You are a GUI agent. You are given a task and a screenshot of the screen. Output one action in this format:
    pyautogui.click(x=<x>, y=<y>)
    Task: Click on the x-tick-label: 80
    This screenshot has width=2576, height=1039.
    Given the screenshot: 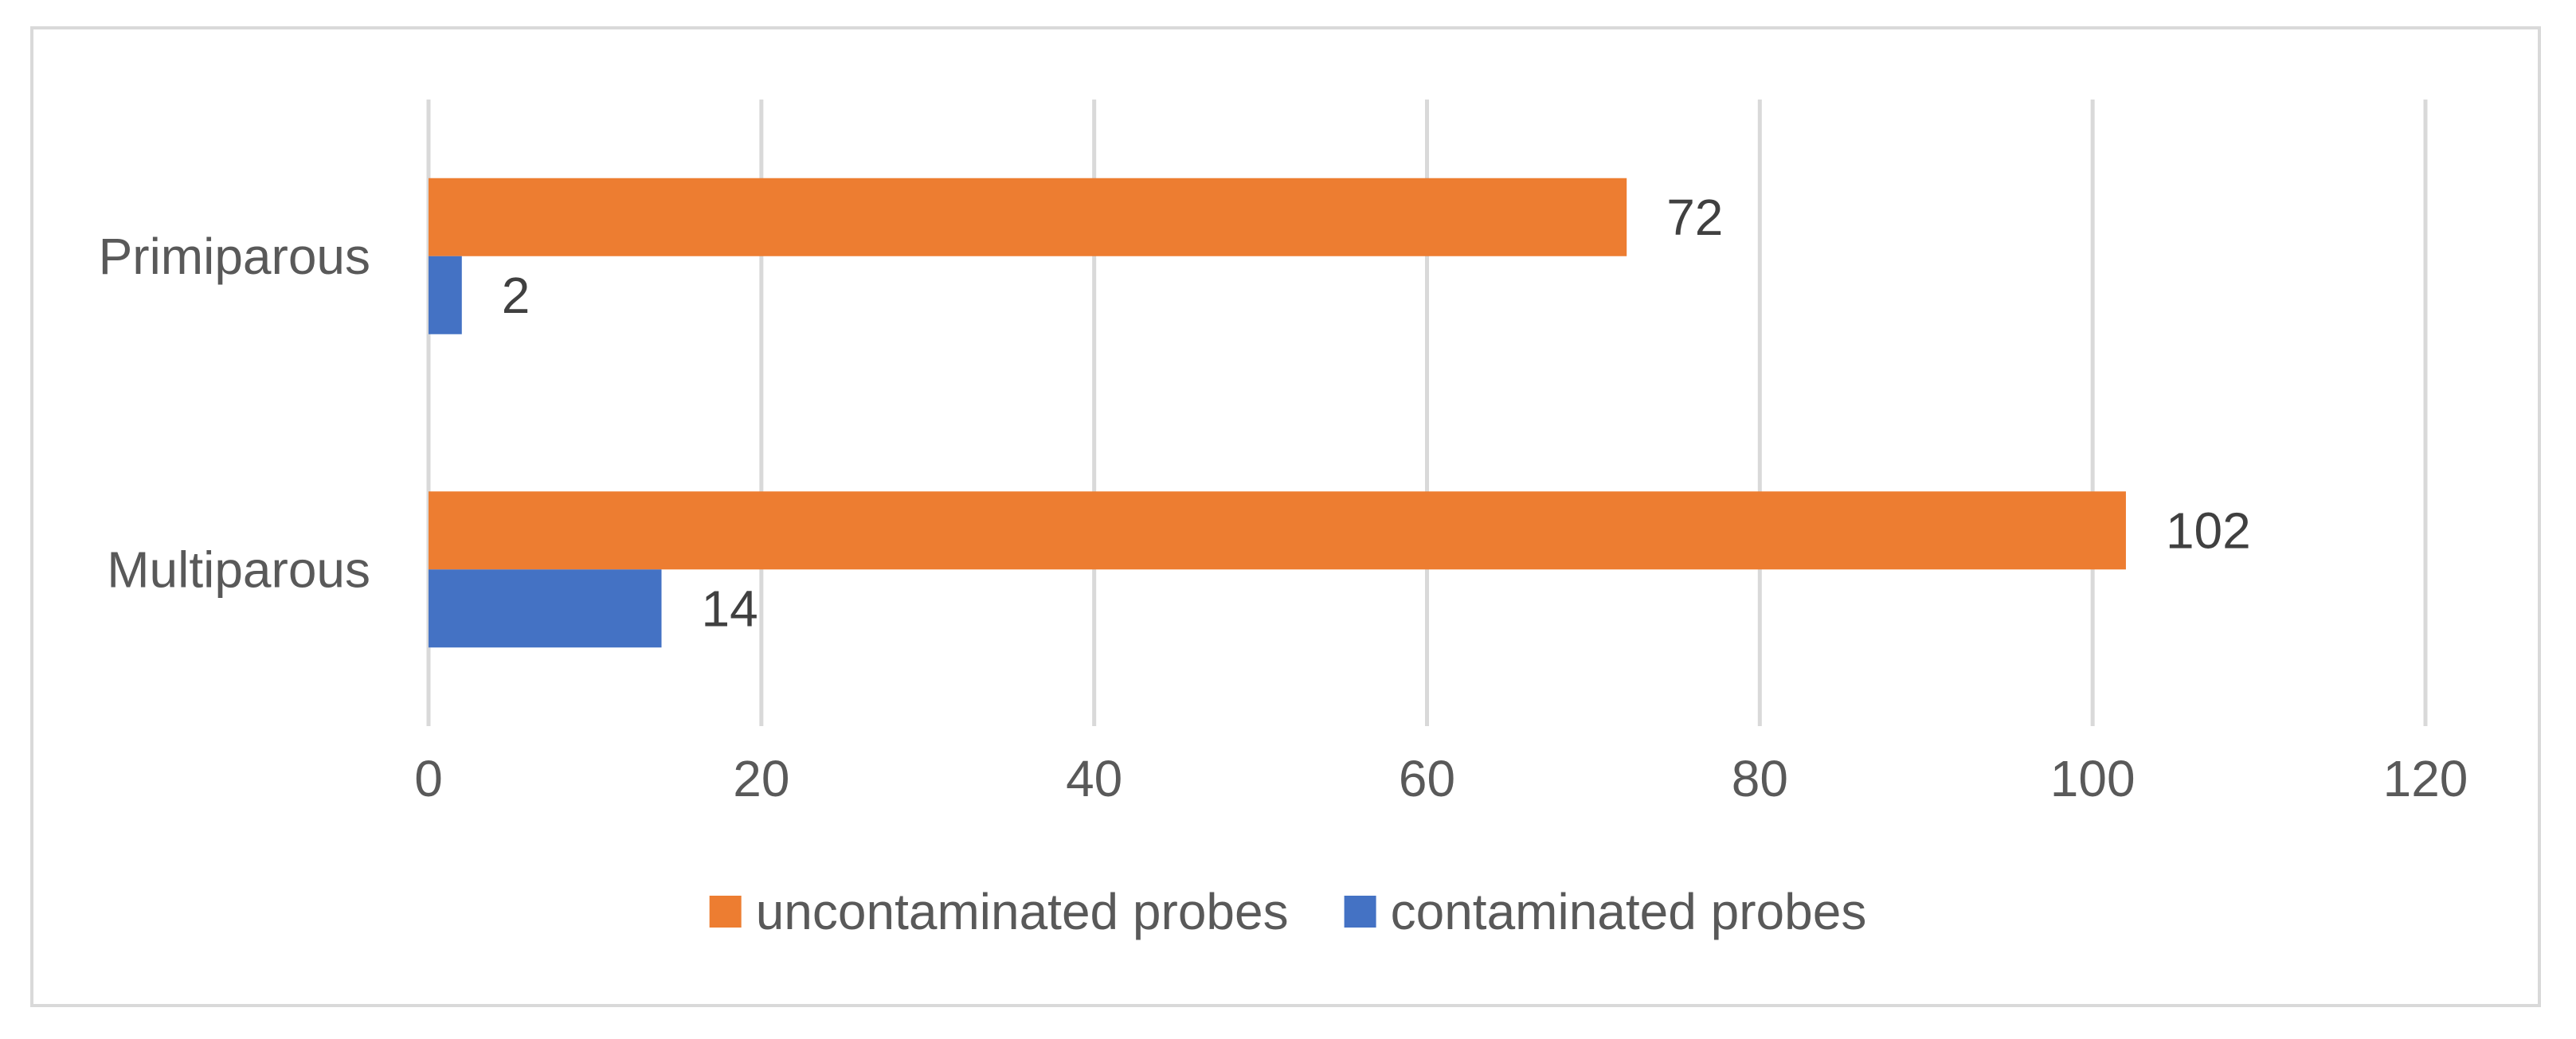 What is the action you would take?
    pyautogui.click(x=1760, y=778)
    